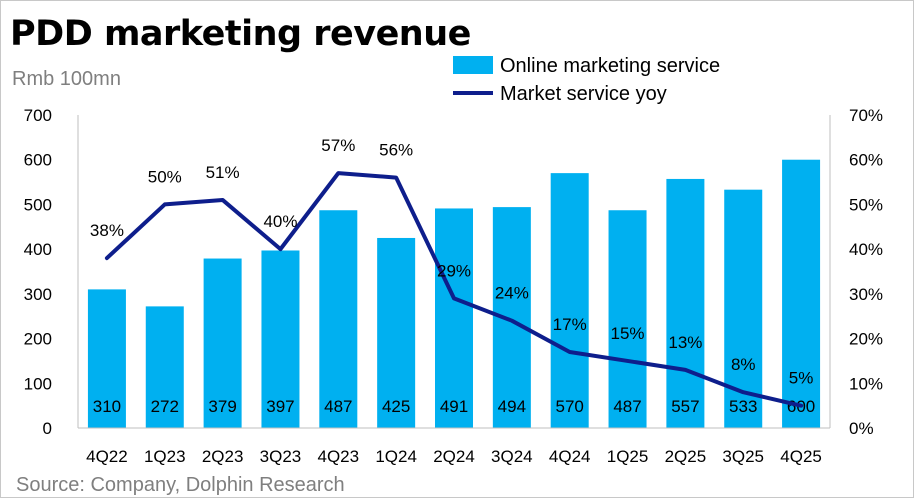  Describe the element at coordinates (165, 406) in the screenshot. I see `bar-value-label: 272` at that location.